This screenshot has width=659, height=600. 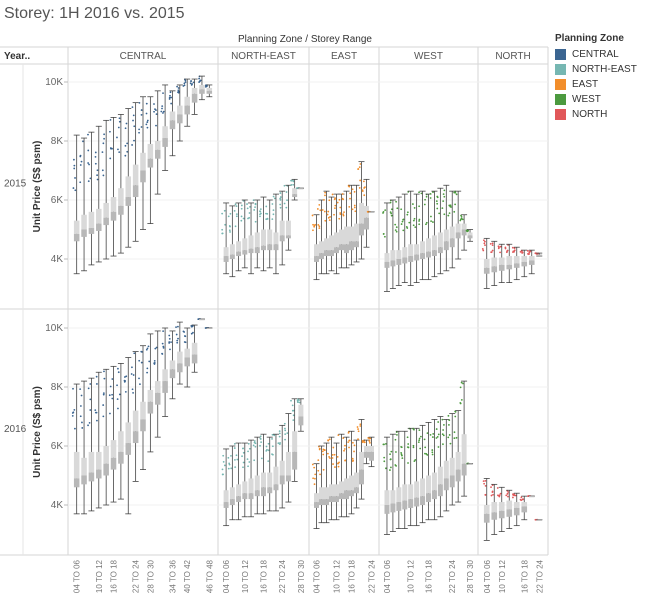 I want to click on legend-item-central: CENTRAL, so click(x=607, y=54).